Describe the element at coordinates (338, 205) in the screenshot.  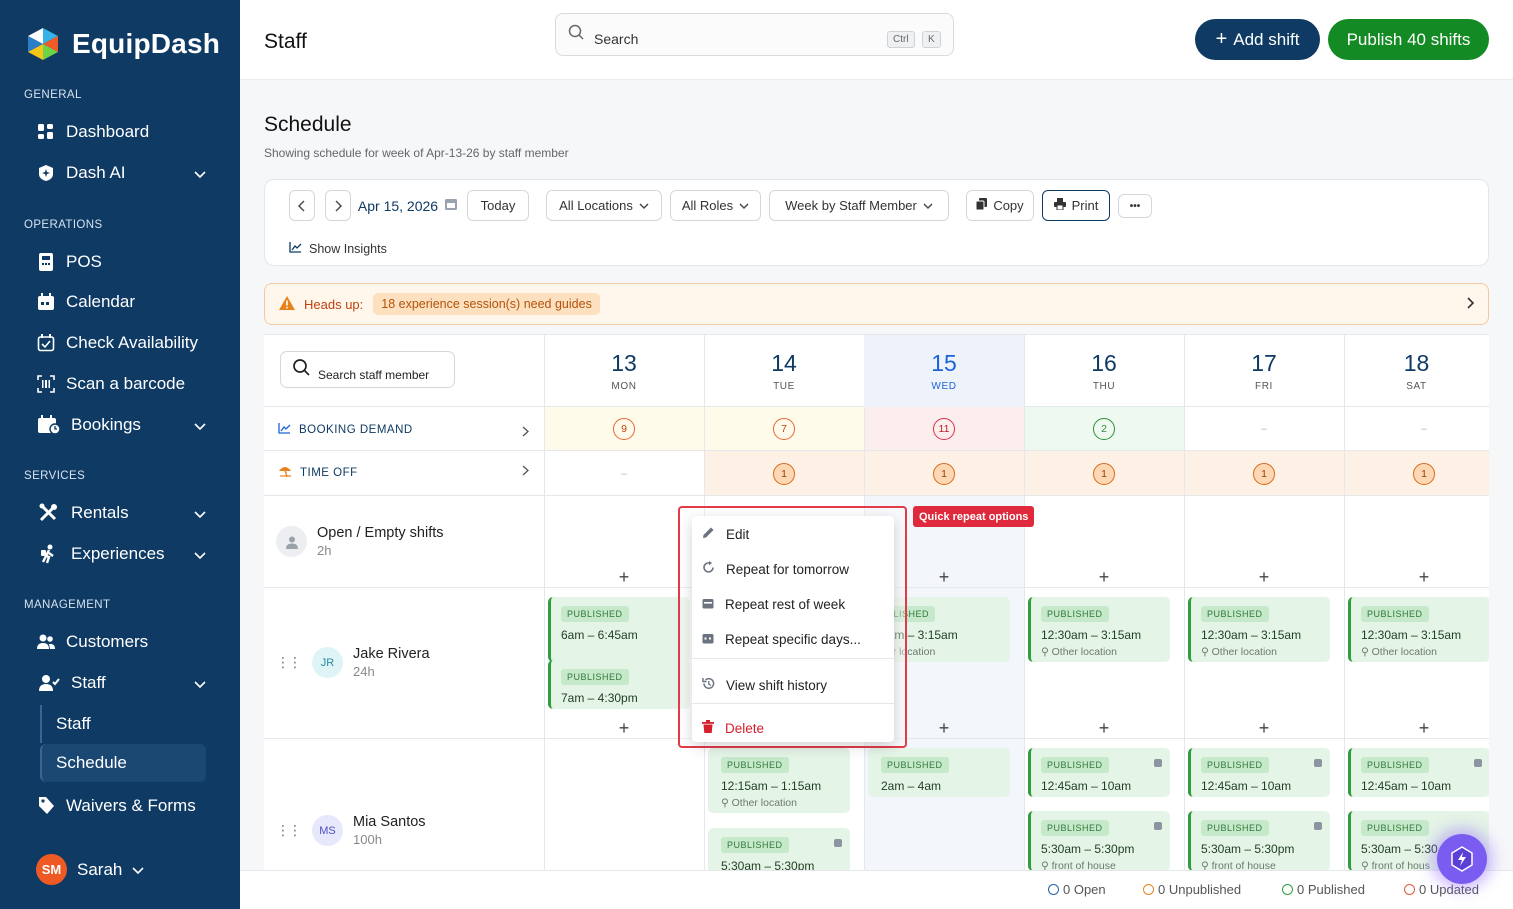
I see `next-week-button` at that location.